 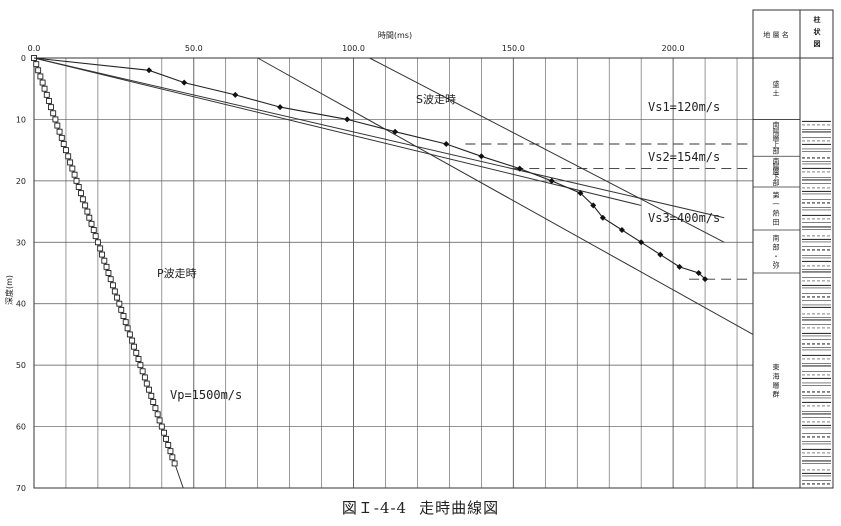 I want to click on legend-layer-char: ・, so click(x=776, y=257).